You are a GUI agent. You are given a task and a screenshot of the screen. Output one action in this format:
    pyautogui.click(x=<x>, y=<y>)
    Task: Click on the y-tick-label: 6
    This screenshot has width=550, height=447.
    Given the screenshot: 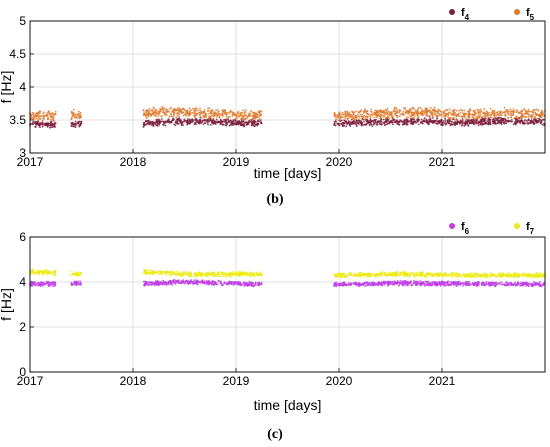 What is the action you would take?
    pyautogui.click(x=22, y=237)
    